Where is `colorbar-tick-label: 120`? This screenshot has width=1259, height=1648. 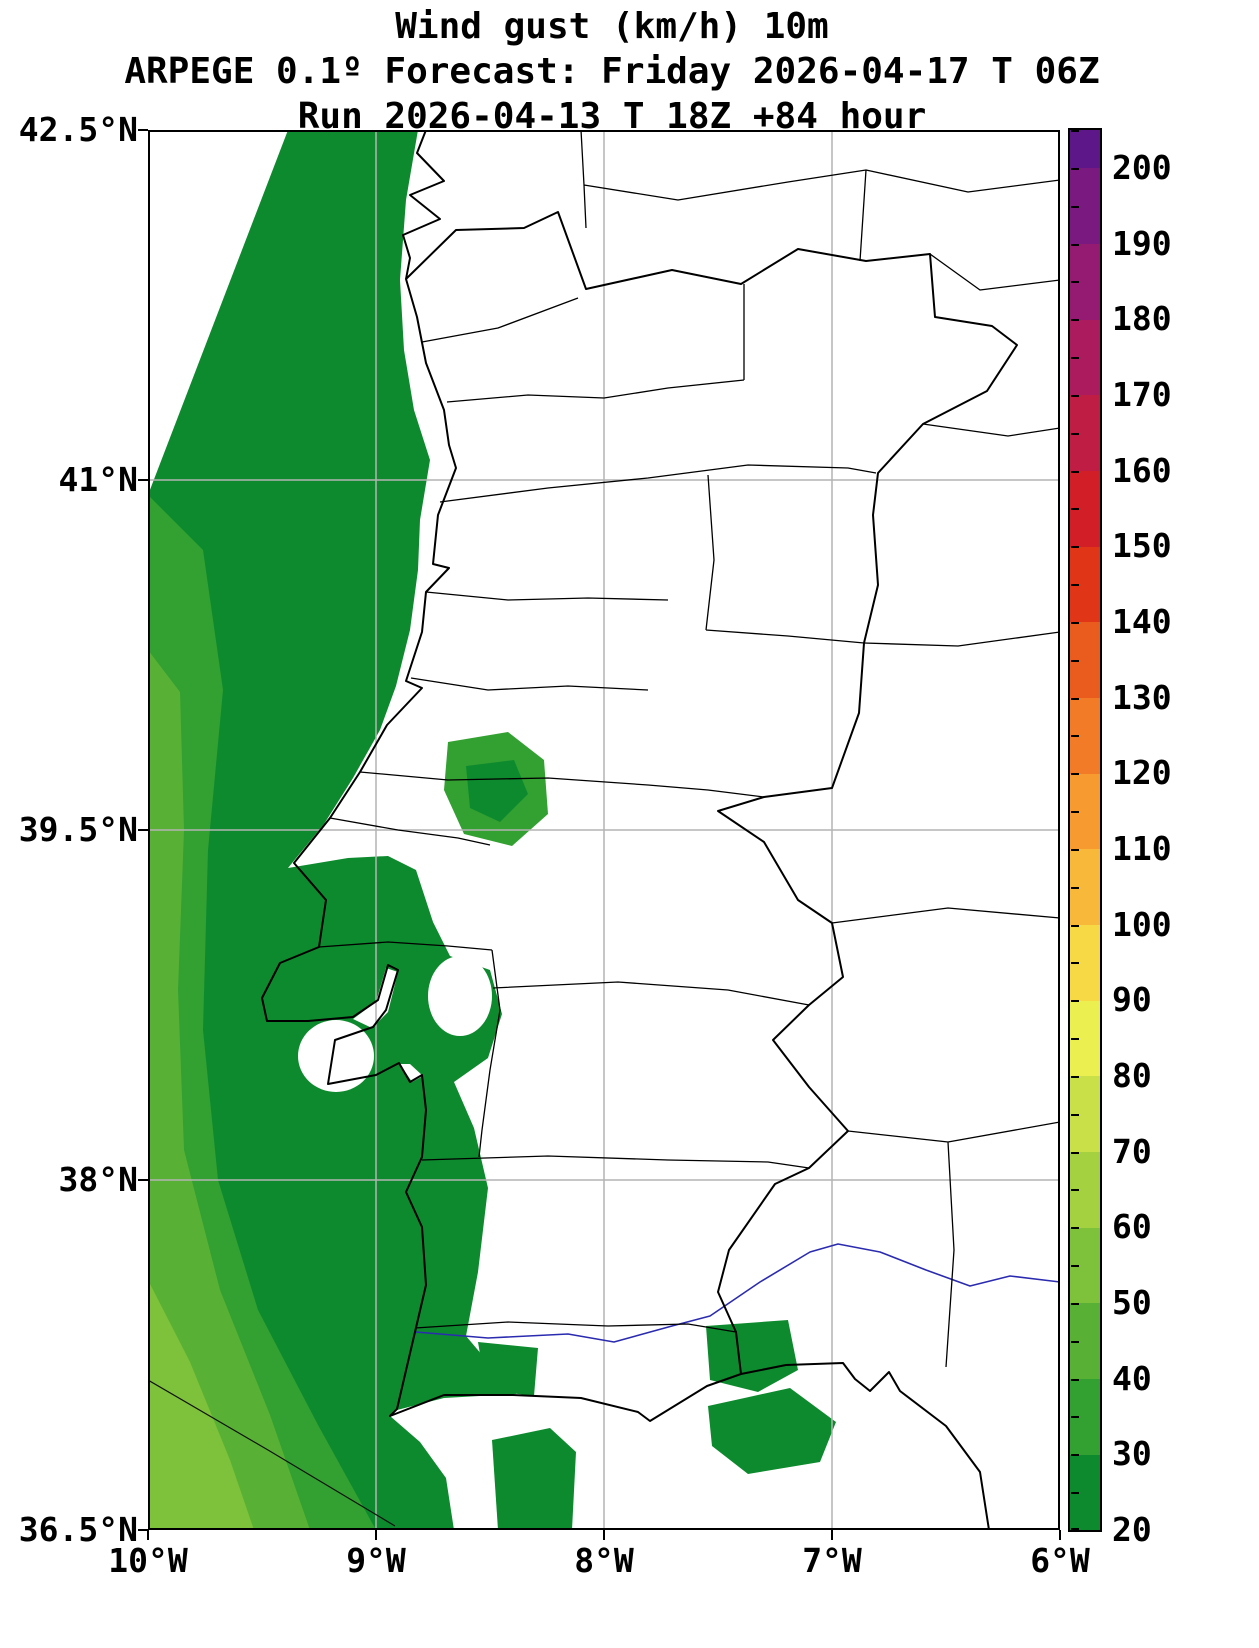
colorbar-tick-label: 120 is located at coordinates (1142, 773).